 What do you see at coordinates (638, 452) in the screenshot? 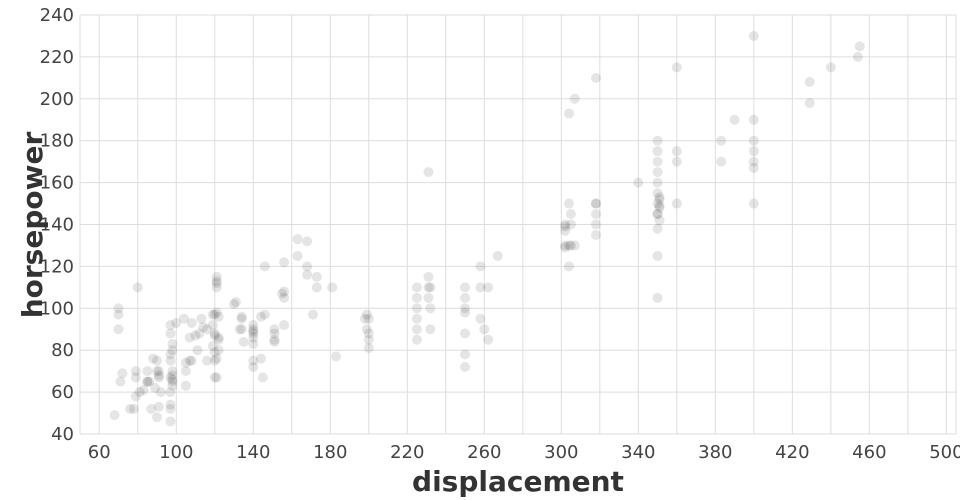
I see `x-tick-label: 340` at bounding box center [638, 452].